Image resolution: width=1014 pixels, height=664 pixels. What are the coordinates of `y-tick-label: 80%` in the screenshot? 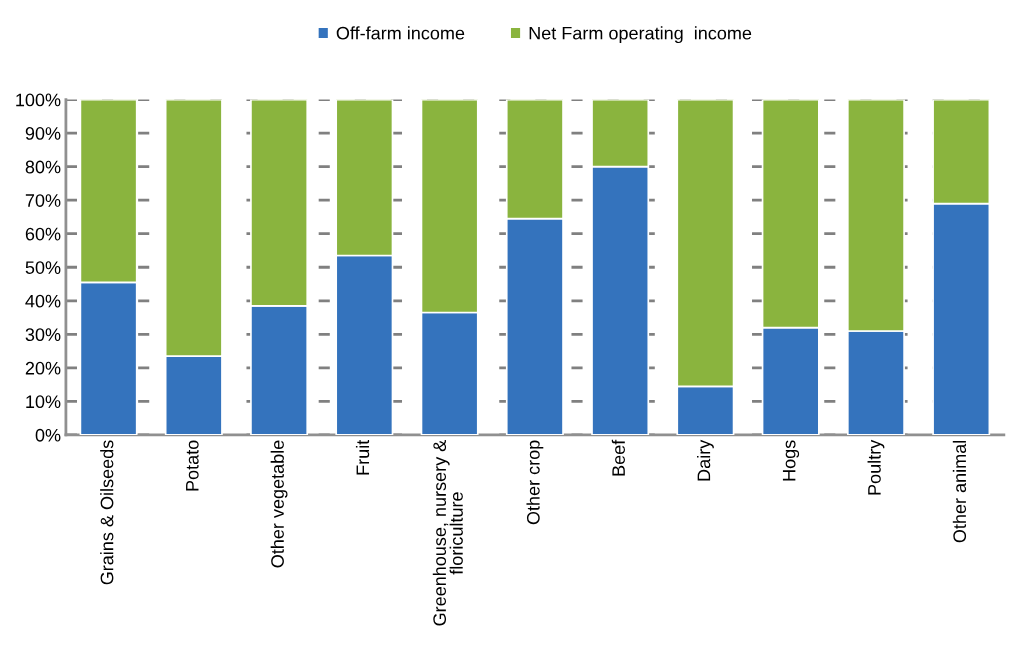 It's located at (43, 167).